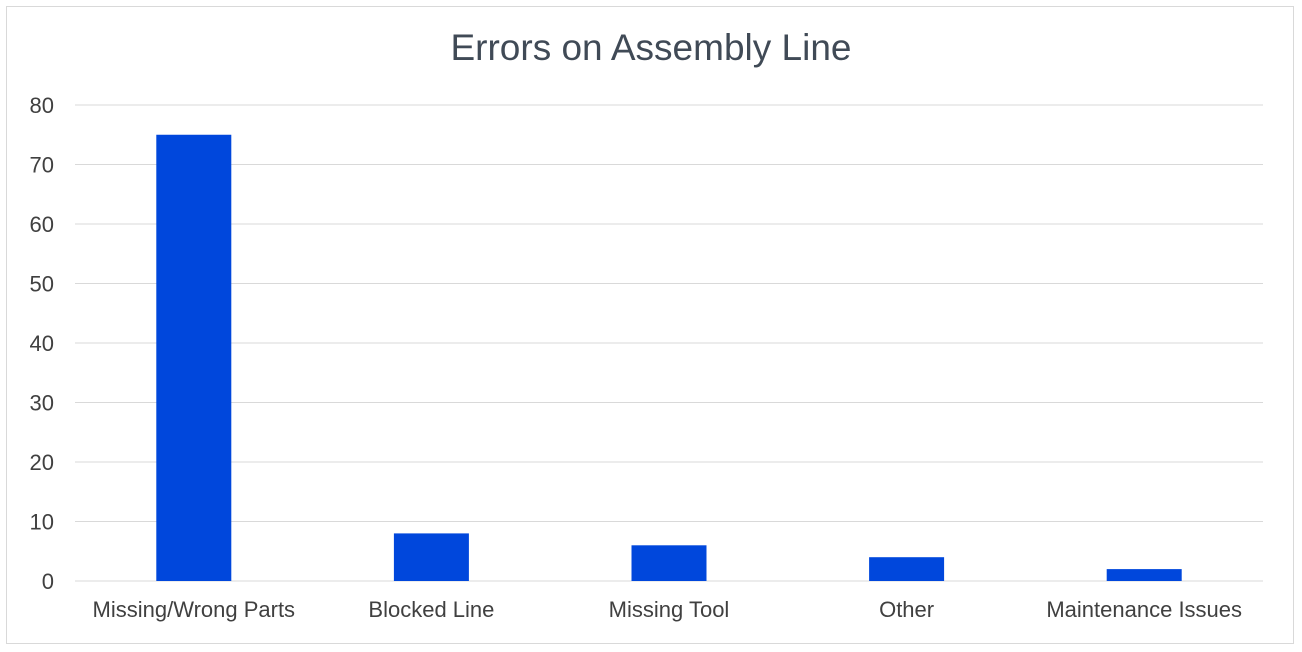 The image size is (1302, 652). What do you see at coordinates (194, 609) in the screenshot?
I see `x-category-label: Missing/Wrong Parts` at bounding box center [194, 609].